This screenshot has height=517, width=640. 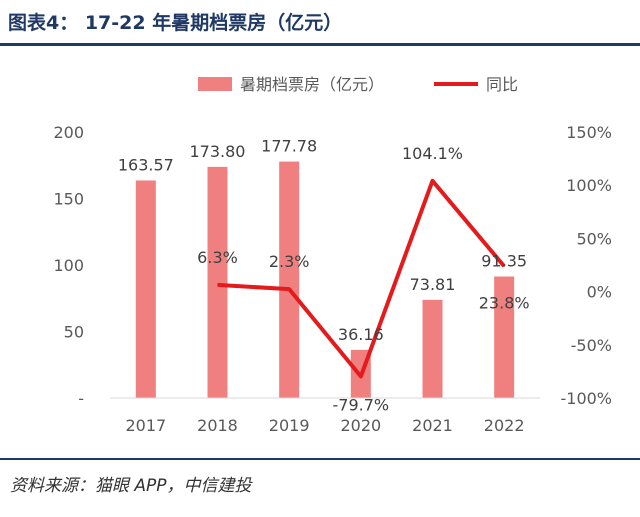 I want to click on y-right-tick-label: 150%, so click(x=589, y=132).